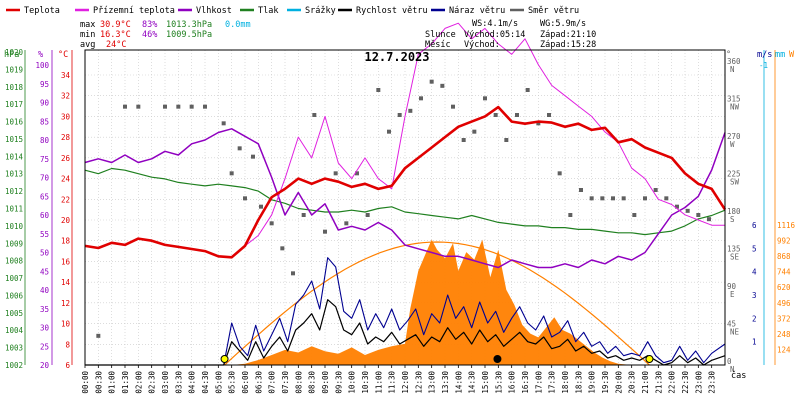  What do you see at coordinates (734, 136) in the screenshot?
I see `direction-tick-label: 270` at bounding box center [734, 136].